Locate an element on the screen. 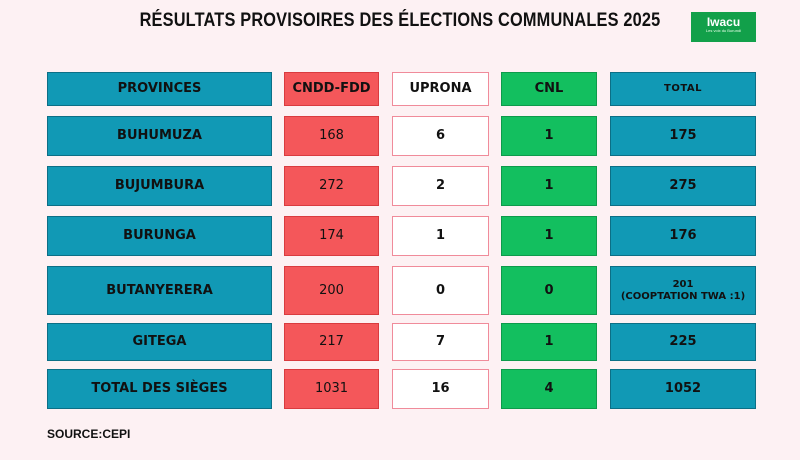 The image size is (800, 460). row-uprona: 1 is located at coordinates (440, 236).